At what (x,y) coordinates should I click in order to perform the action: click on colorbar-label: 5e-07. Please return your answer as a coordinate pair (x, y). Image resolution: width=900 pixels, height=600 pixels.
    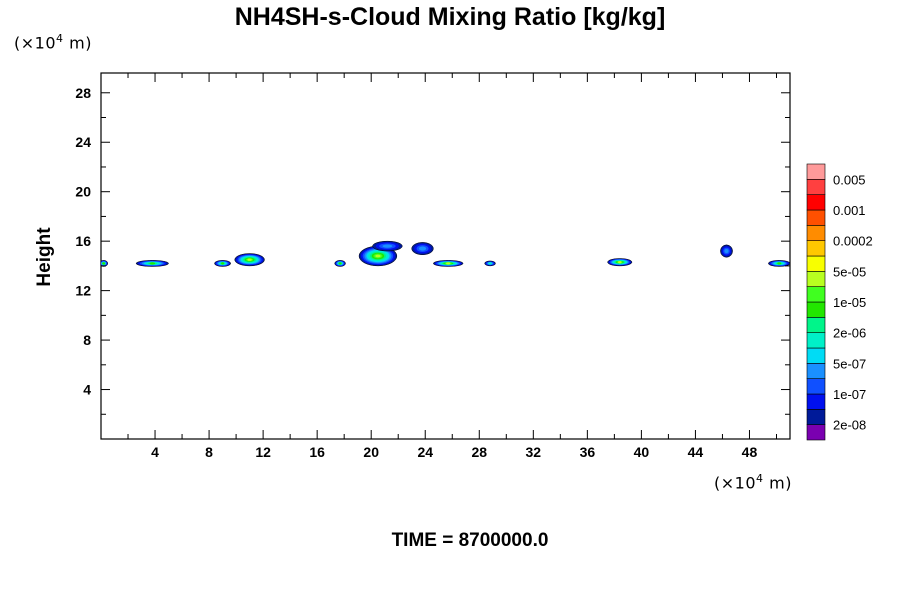
    Looking at the image, I should click on (849, 363).